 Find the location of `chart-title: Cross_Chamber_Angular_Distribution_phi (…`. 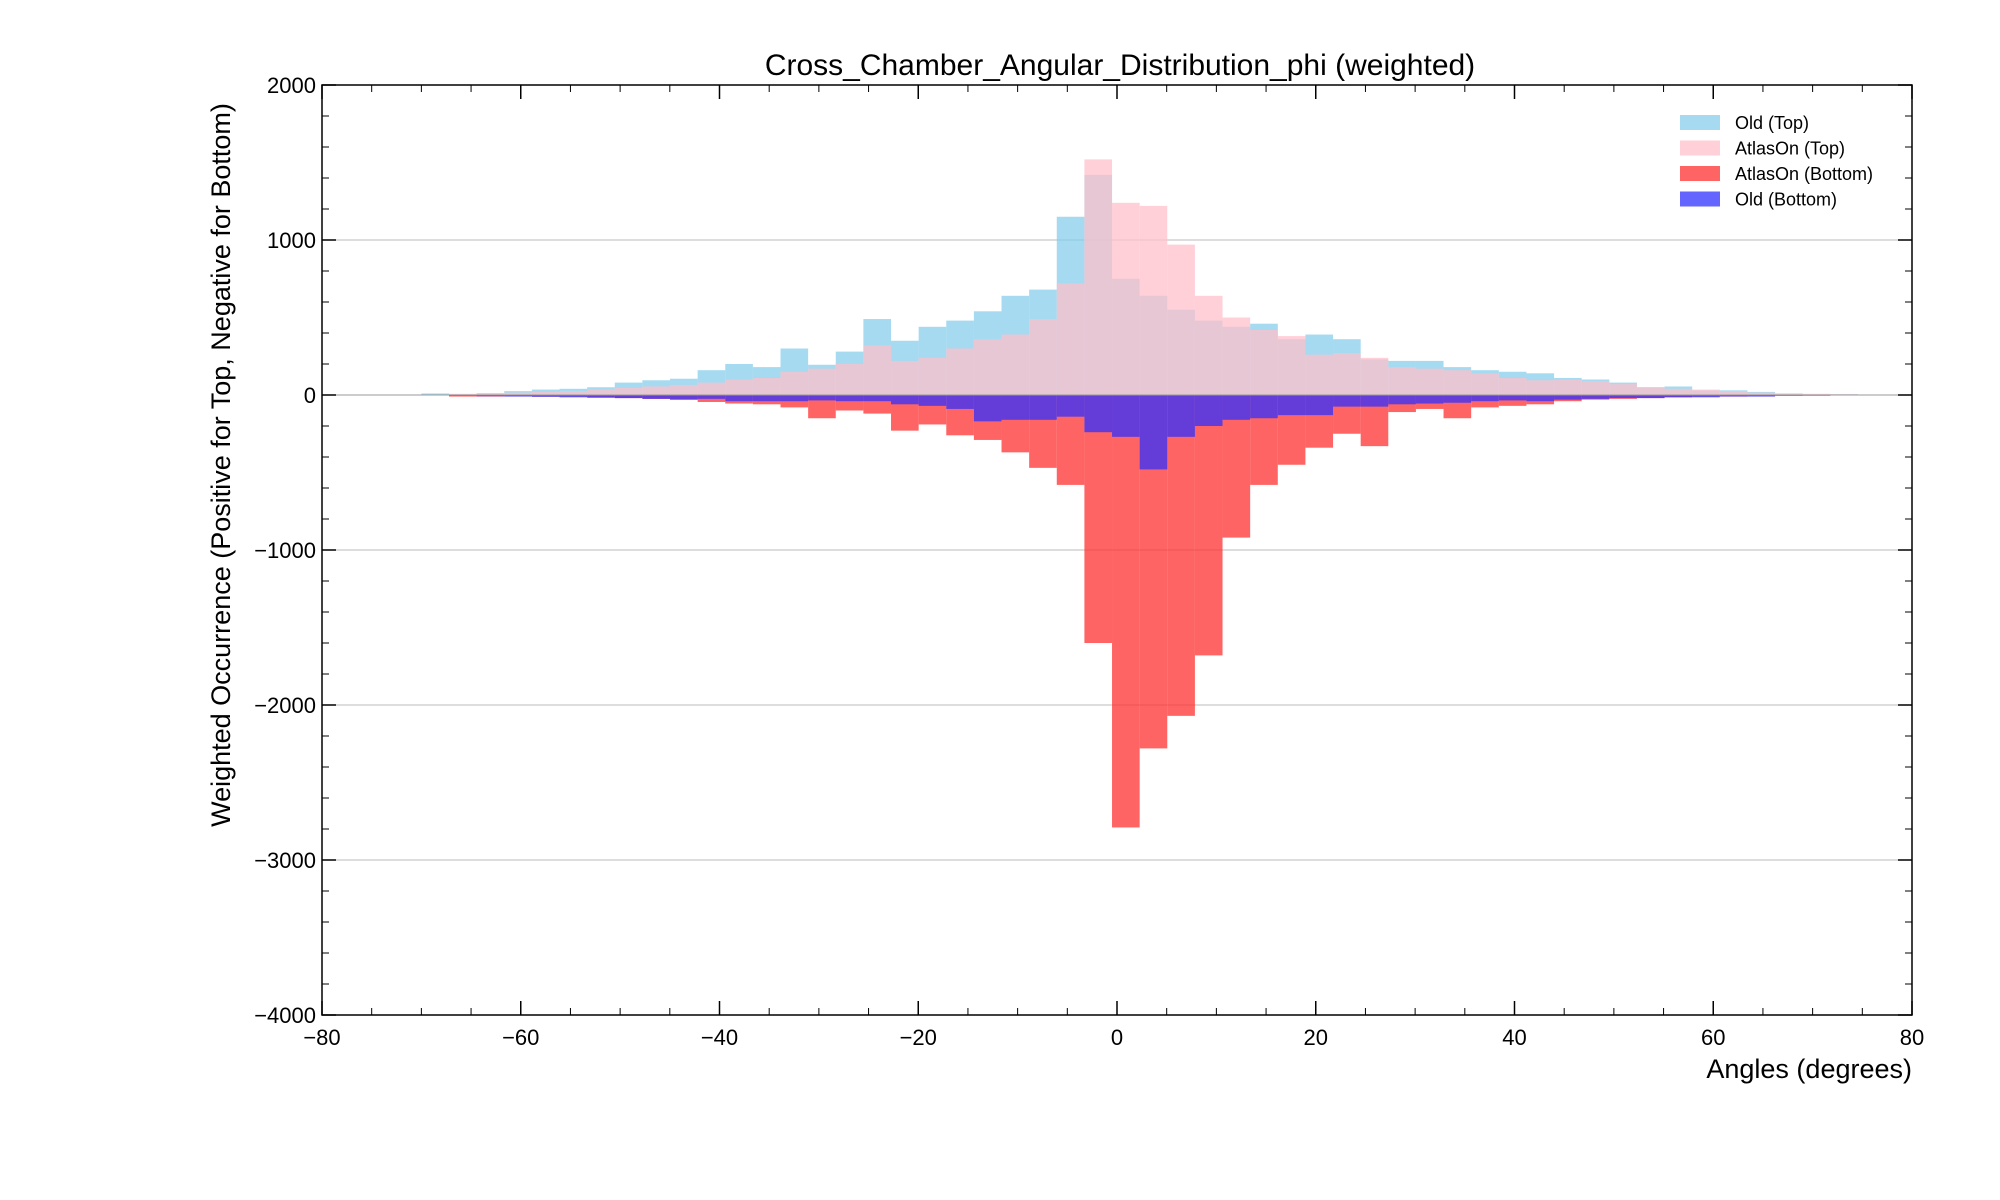

chart-title: Cross_Chamber_Angular_Distribution_phi (… is located at coordinates (1120, 65).